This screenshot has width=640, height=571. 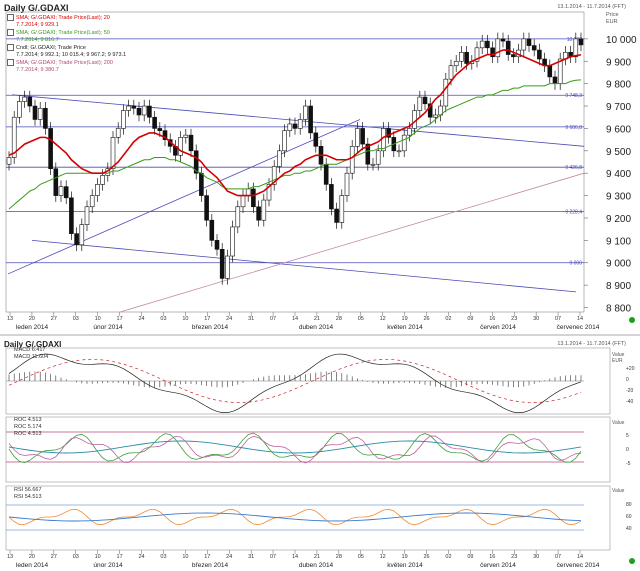 I want to click on y-tick-label: 10 000, so click(x=621, y=40).